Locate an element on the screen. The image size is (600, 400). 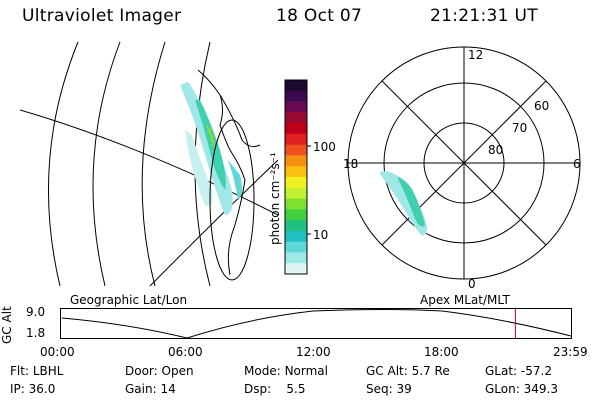
mlt-label-12: 12 is located at coordinates (475, 55).